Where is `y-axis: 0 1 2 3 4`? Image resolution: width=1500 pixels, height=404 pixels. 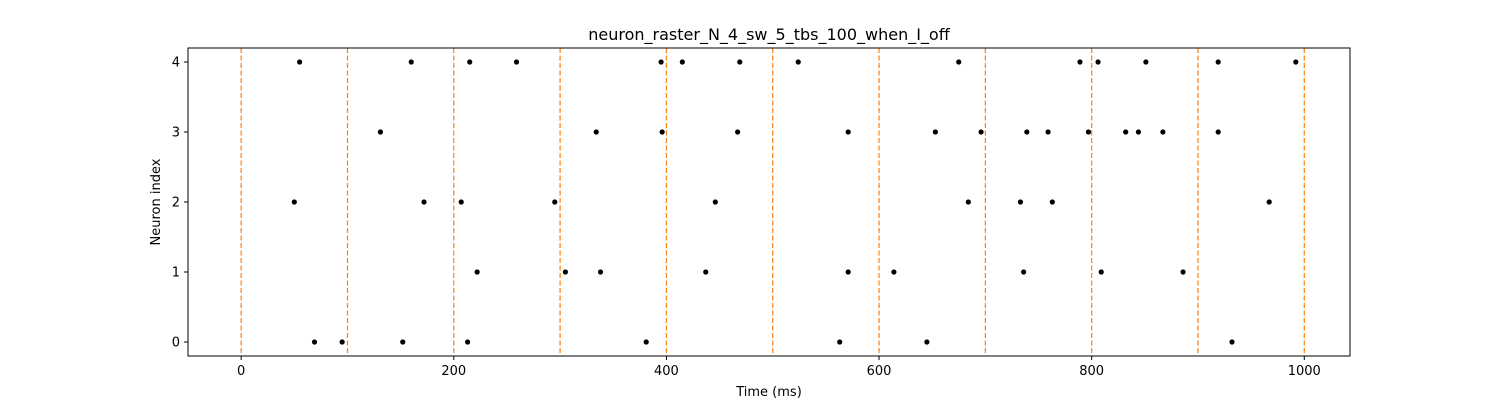
y-axis: 0 1 2 3 4 is located at coordinates (180, 203).